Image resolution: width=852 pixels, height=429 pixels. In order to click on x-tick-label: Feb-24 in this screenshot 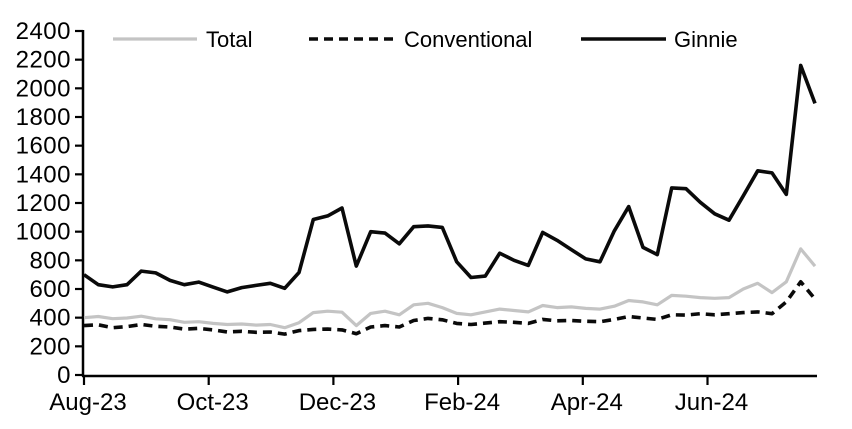, I will do `click(462, 402)`.